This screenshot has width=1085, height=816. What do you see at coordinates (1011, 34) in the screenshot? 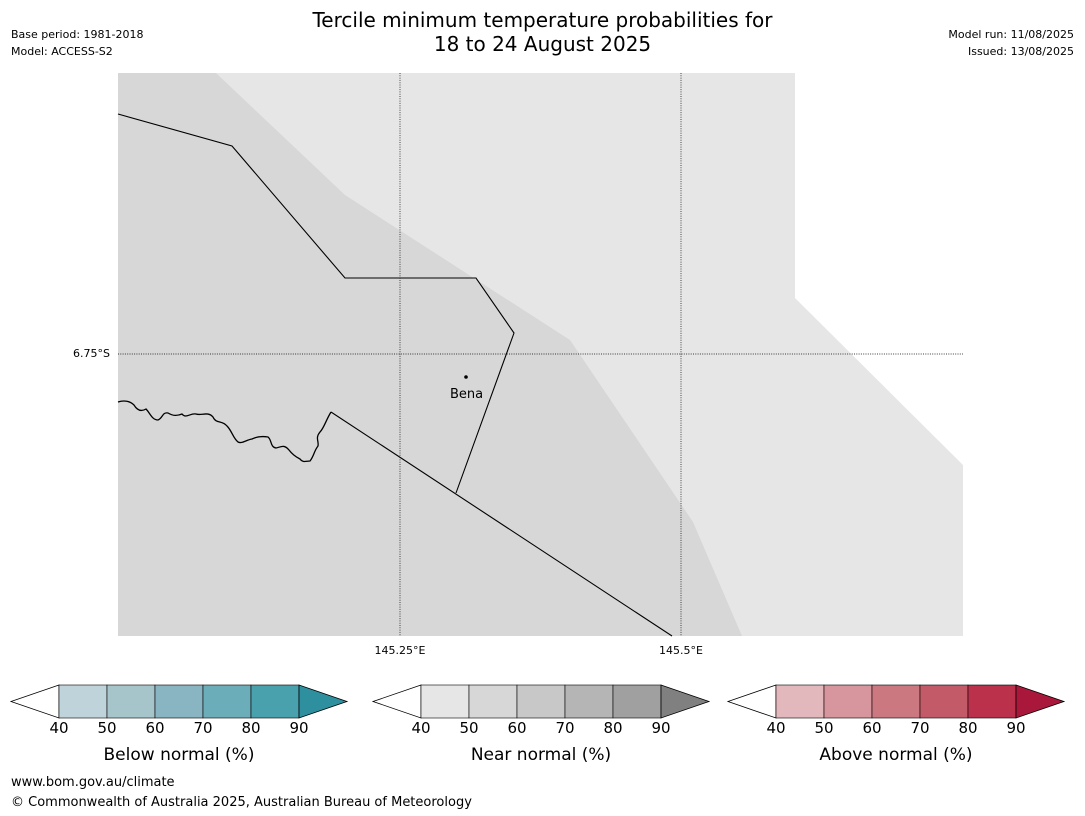
I see `model-run-text: Model run: 11/08/2025` at bounding box center [1011, 34].